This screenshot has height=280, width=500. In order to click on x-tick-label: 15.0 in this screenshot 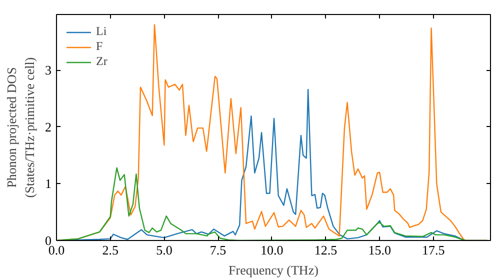, I will do `click(379, 250)`.